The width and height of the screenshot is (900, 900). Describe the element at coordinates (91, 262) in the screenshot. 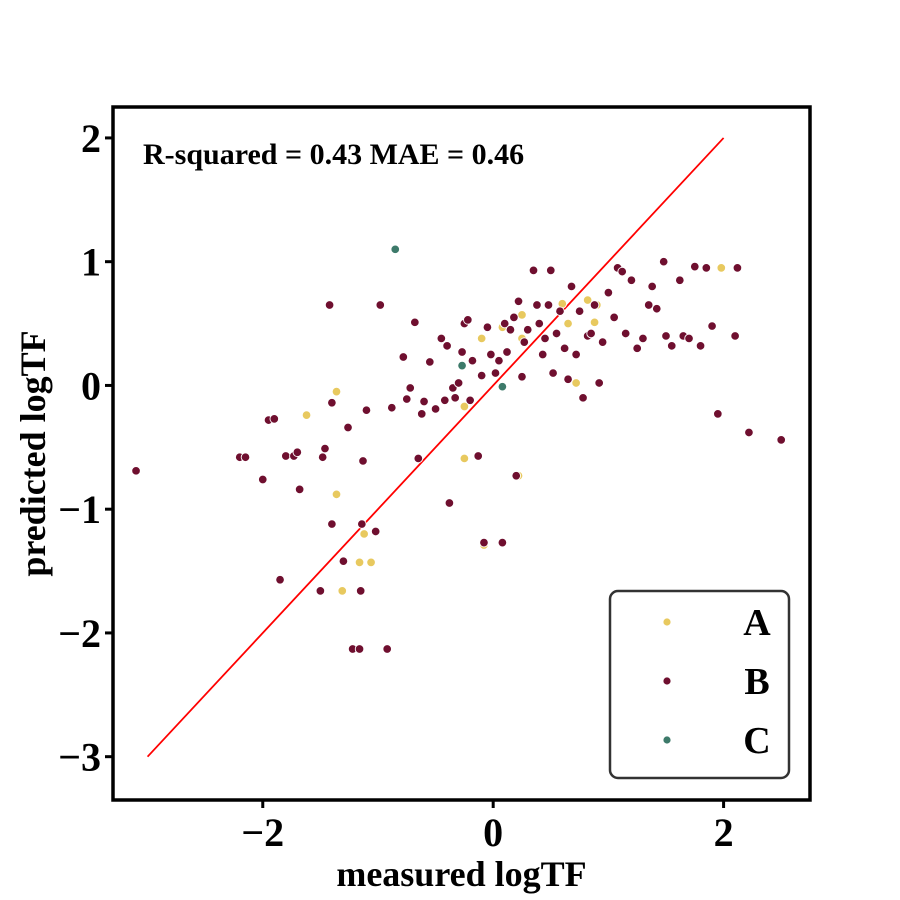

I see `y-tick-label: 1` at that location.